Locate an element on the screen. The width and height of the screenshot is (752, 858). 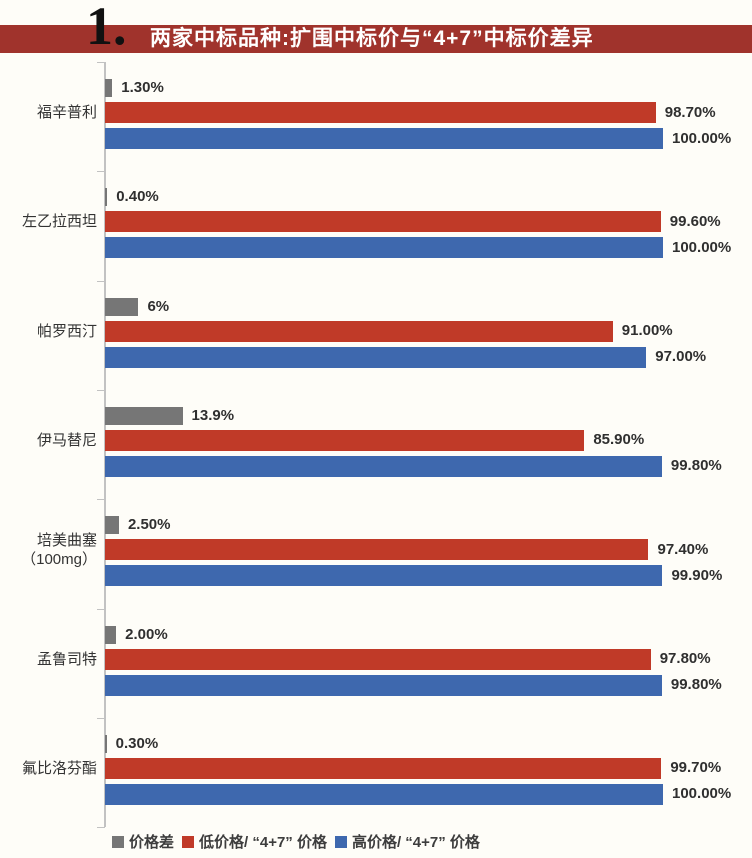
bar-group: 福辛普利 1.30% 98.70% 100.00% is located at coordinates (376, 116).